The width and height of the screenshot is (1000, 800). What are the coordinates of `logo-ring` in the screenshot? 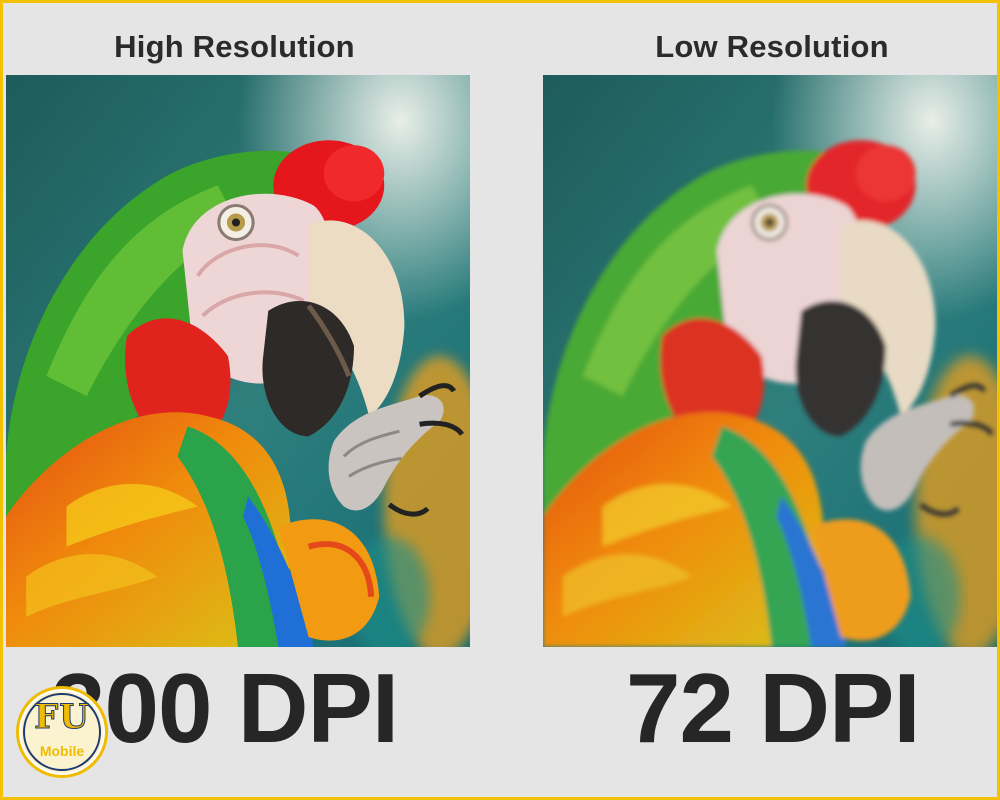 It's located at (62, 732).